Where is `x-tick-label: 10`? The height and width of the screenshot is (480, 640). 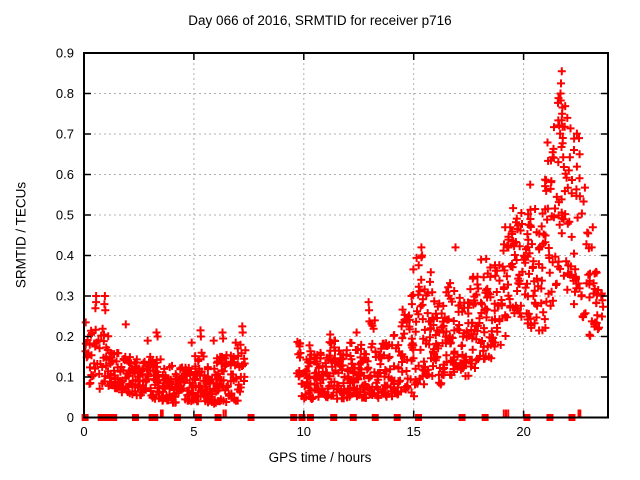
x-tick-label: 10 is located at coordinates (304, 431).